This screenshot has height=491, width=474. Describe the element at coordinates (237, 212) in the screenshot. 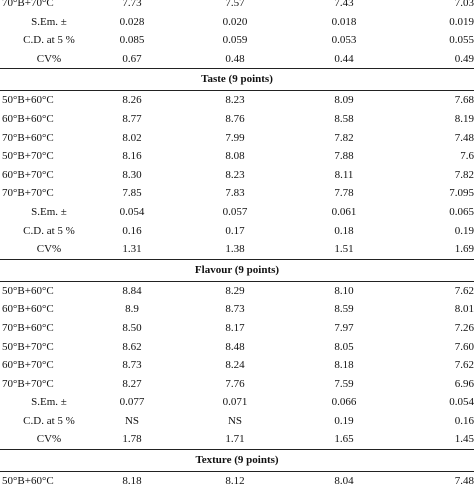

I see `table-row: S.Em. ± 0.054 0.057 0.061 0.065` at that location.